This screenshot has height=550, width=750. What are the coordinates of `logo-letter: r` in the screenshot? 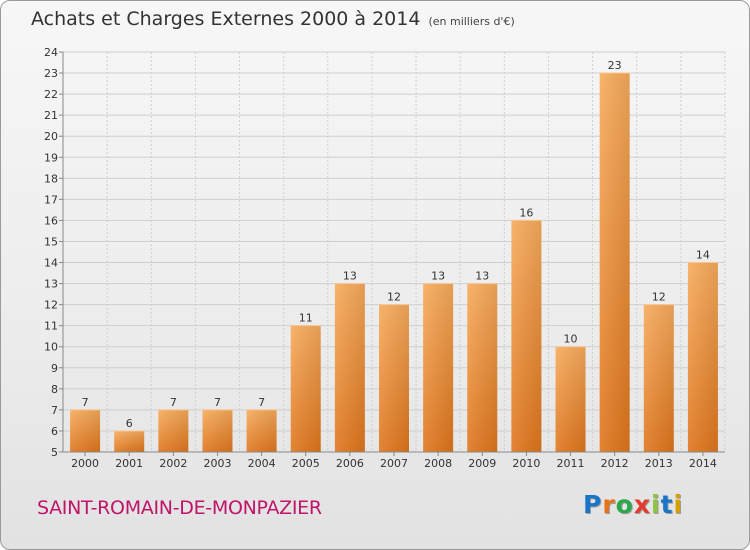 It's located at (609, 504).